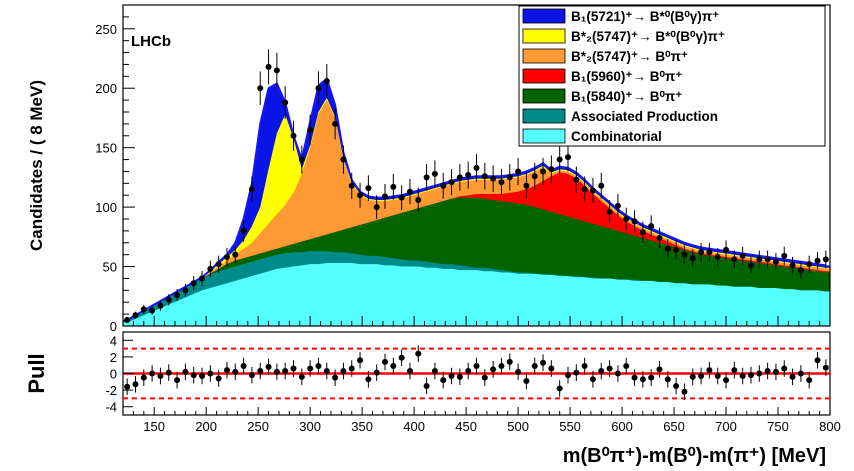  What do you see at coordinates (726, 426) in the screenshot?
I see `x-tick-label: 700` at bounding box center [726, 426].